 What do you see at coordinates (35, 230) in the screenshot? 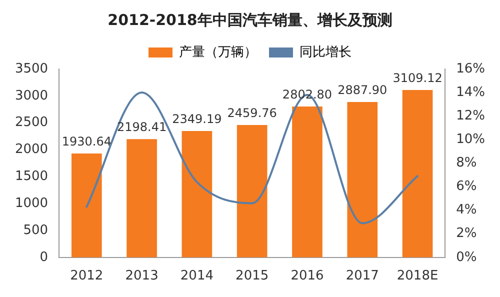
I see `y-tick-label: 500` at bounding box center [35, 230].